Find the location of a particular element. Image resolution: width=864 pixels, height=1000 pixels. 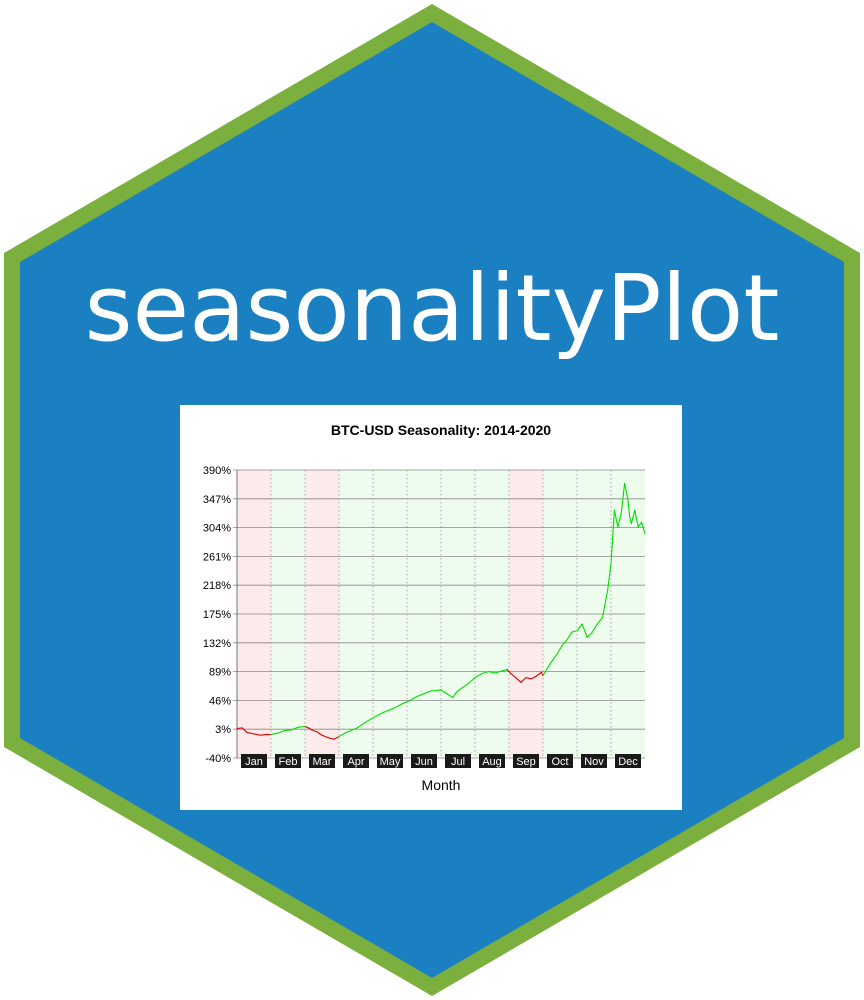

month-label-aug: Aug is located at coordinates (492, 762).